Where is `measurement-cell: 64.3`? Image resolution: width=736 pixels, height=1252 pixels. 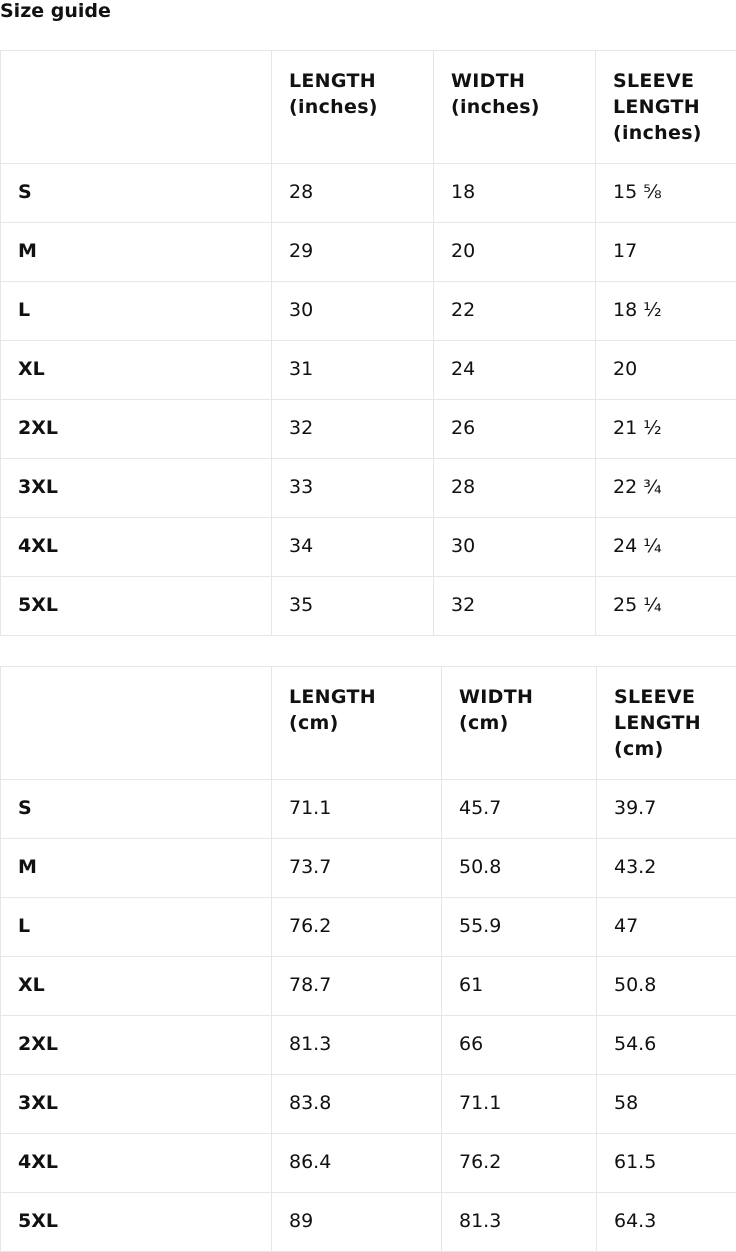 measurement-cell: 64.3 is located at coordinates (666, 1222).